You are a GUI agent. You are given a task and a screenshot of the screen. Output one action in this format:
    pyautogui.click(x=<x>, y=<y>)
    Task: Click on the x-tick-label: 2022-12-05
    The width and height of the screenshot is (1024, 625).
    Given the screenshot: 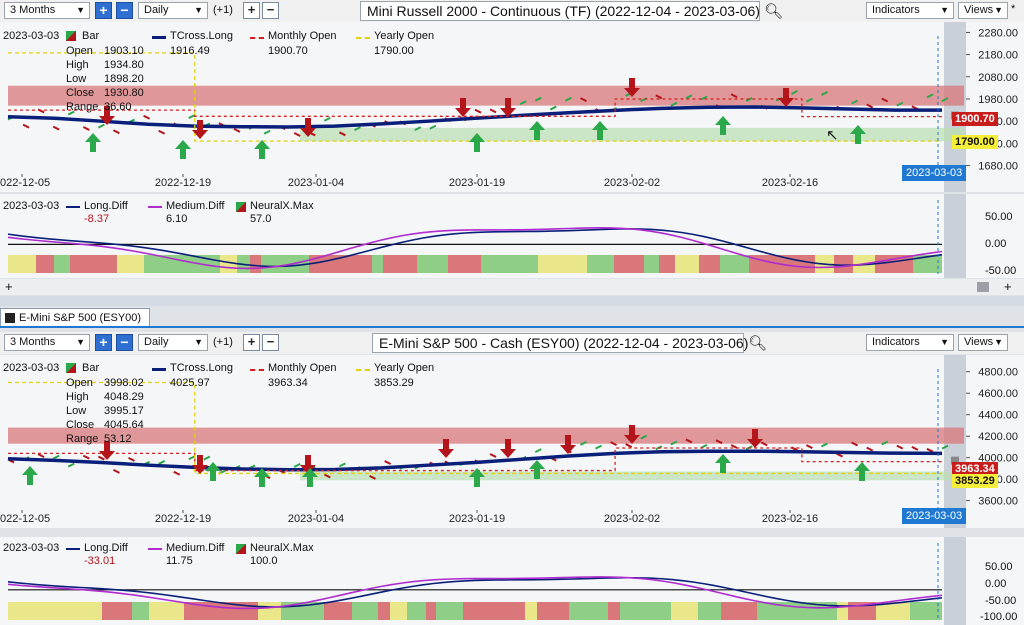 What is the action you would take?
    pyautogui.click(x=25, y=183)
    